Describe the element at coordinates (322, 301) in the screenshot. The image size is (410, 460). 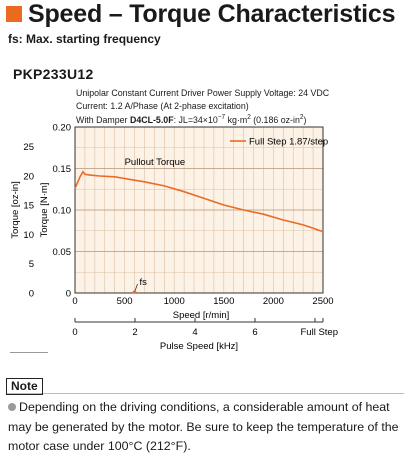
I see `x-tick-label: 2500` at that location.